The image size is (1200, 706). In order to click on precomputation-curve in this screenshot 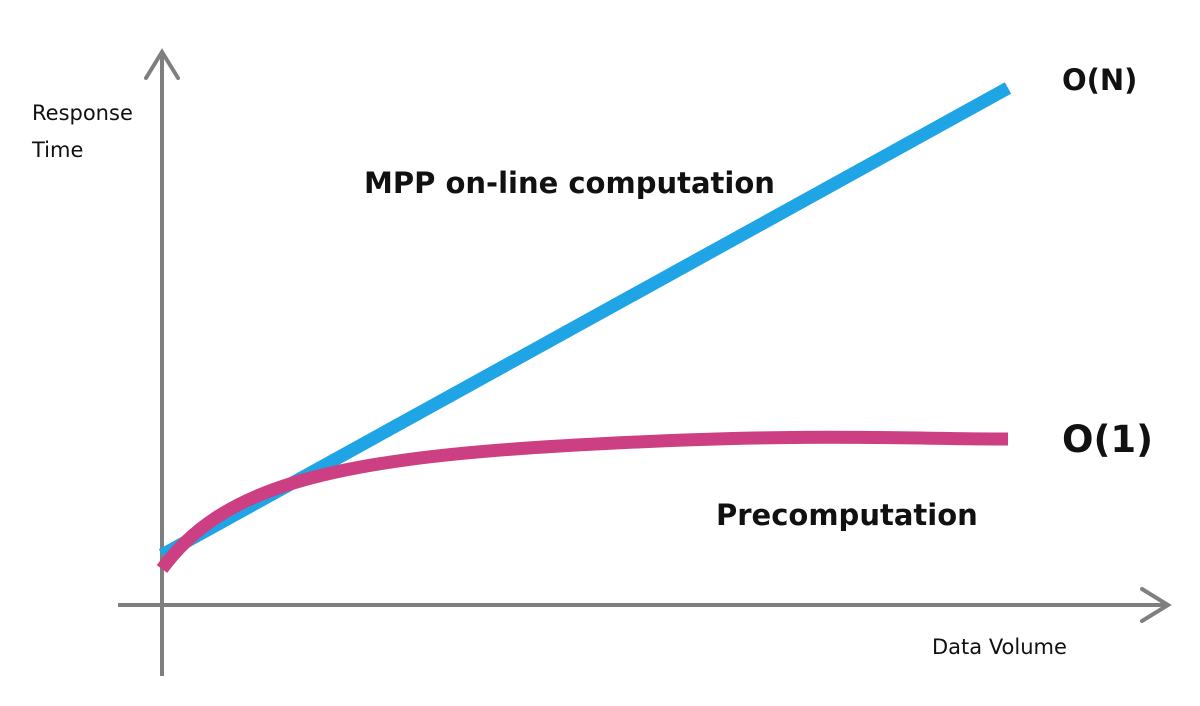, I will do `click(582, 501)`.